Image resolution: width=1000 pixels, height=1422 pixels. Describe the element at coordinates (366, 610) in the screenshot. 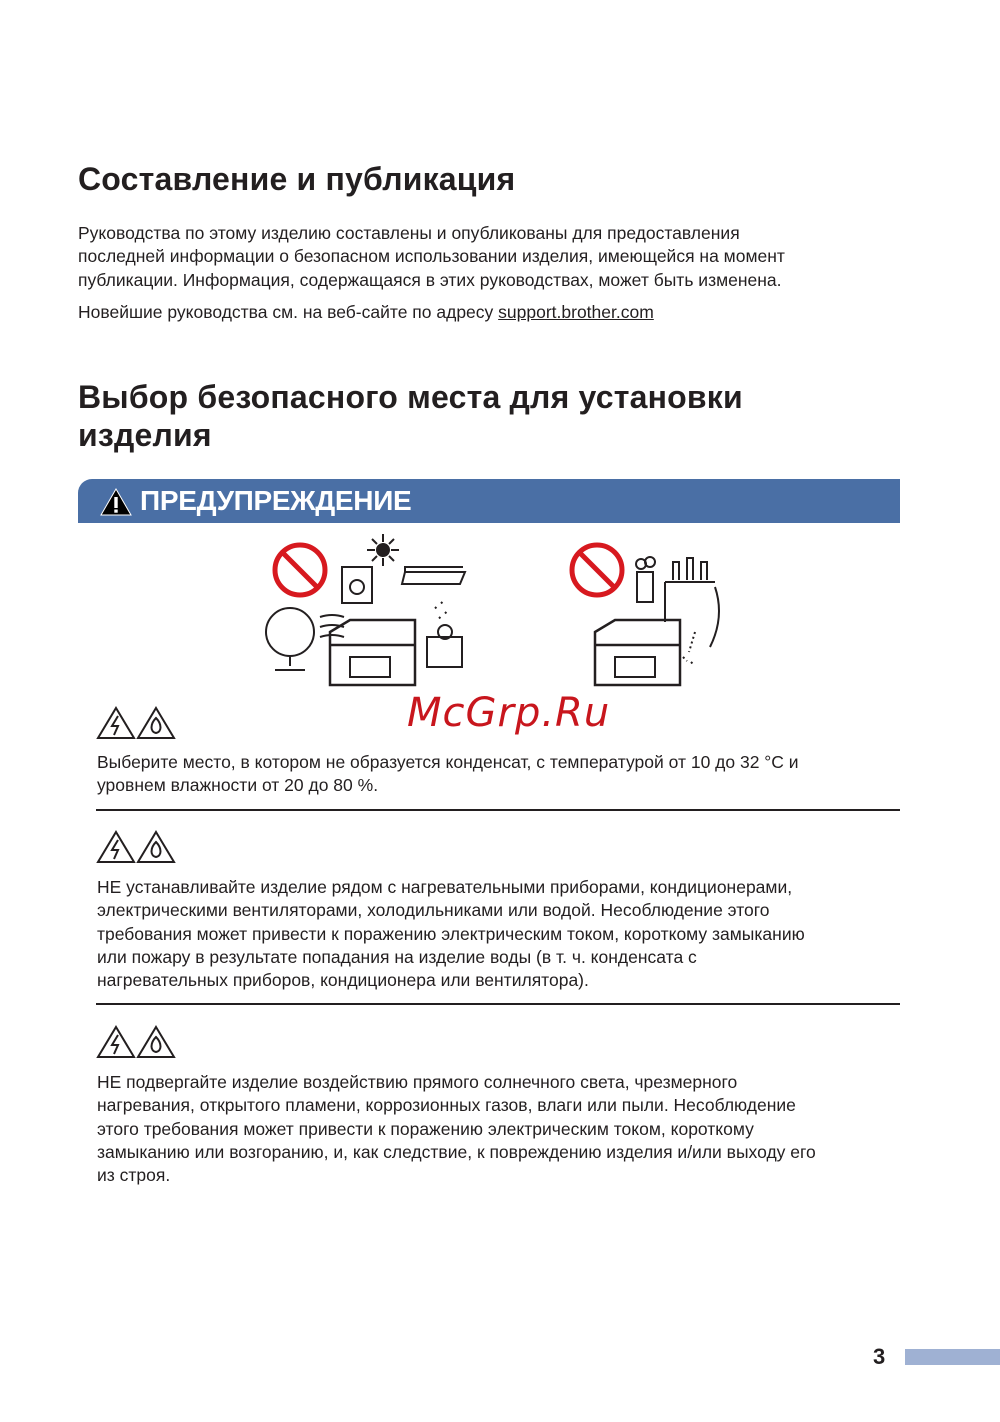

I see `hazards-illustration-heat-fan-humidity` at that location.